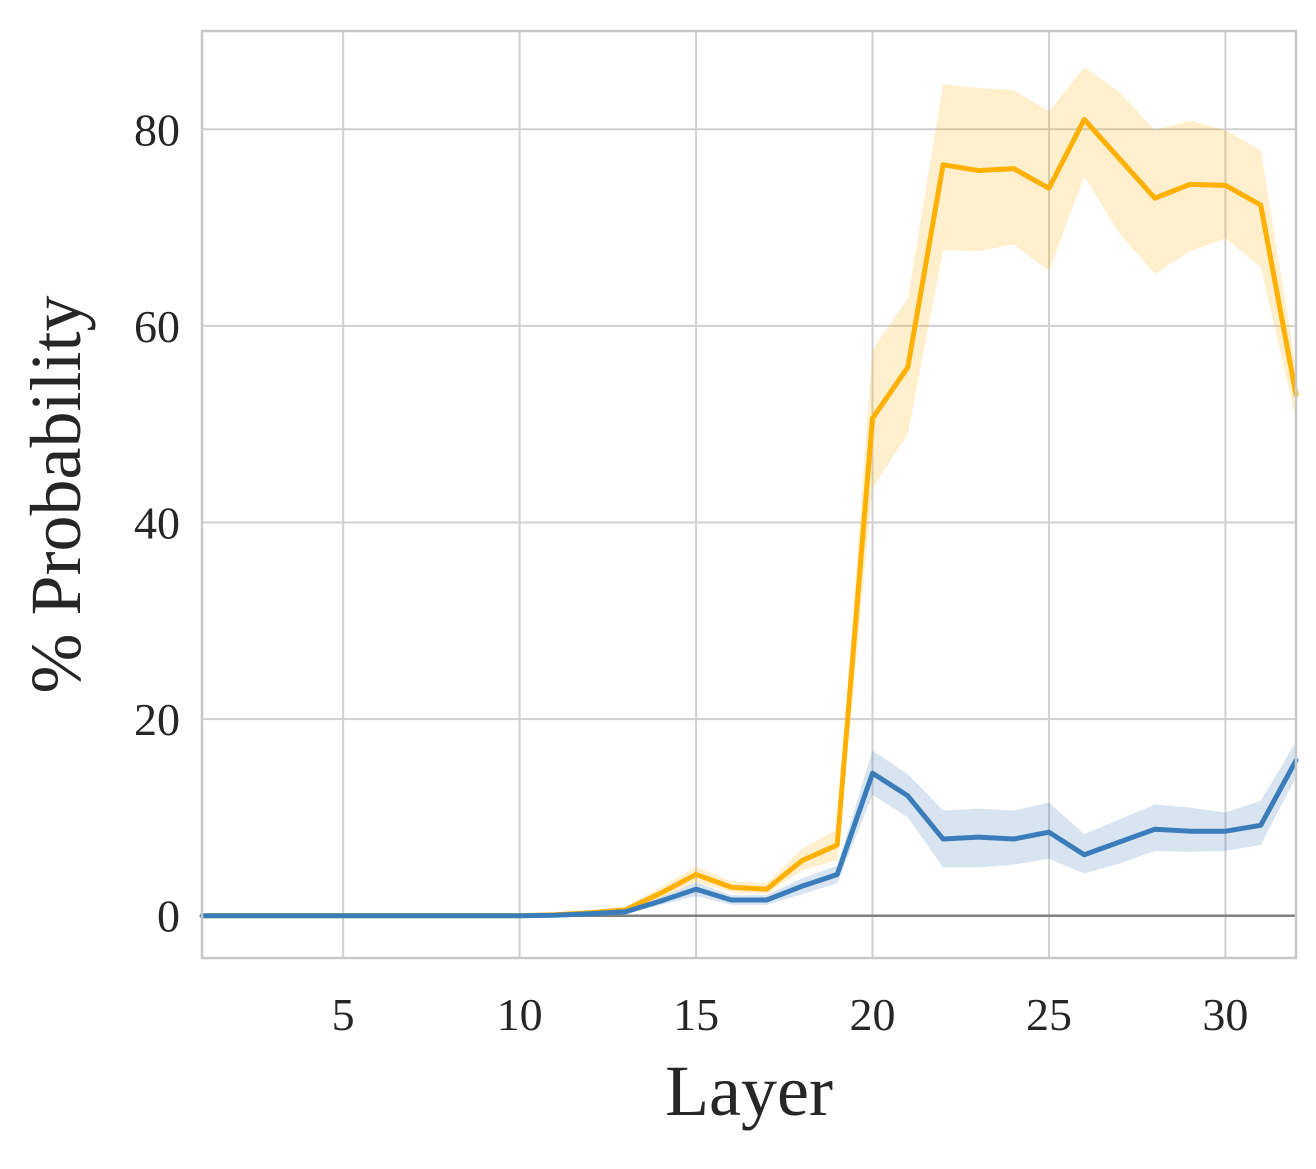 The image size is (1316, 1169). Describe the element at coordinates (790, 1014) in the screenshot. I see `x-tick-labels: 5 10 15 20 25 30` at that location.